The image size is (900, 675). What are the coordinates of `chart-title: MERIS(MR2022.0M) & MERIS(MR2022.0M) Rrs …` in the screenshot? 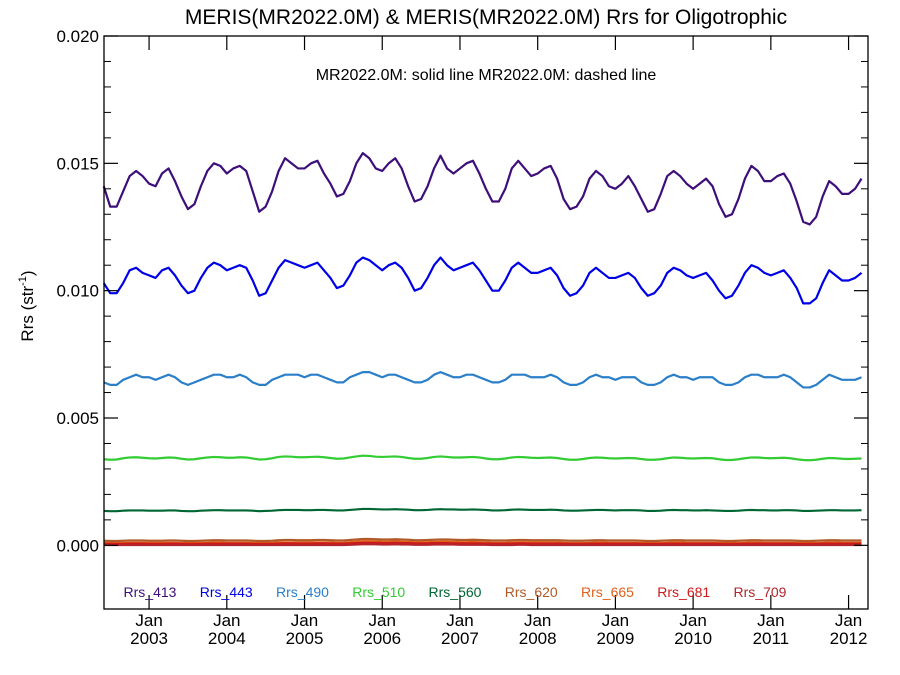 It's located at (486, 17).